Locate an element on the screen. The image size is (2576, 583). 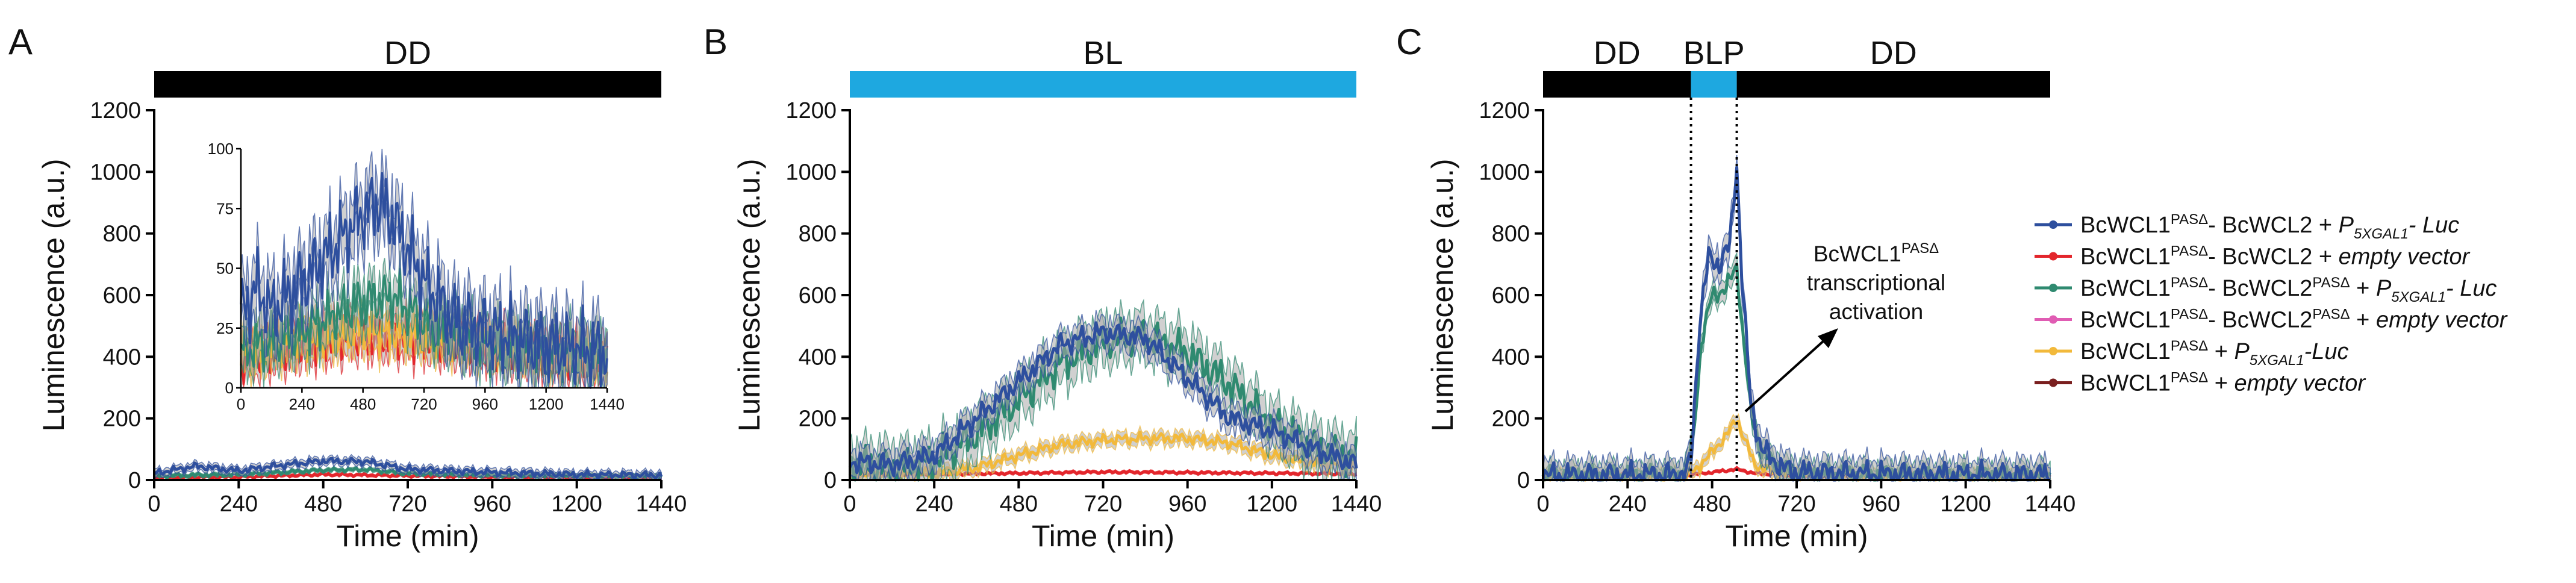
legend-item: BcWCL1PASΔ- BcWCL2 + empty vector is located at coordinates (2253, 256).